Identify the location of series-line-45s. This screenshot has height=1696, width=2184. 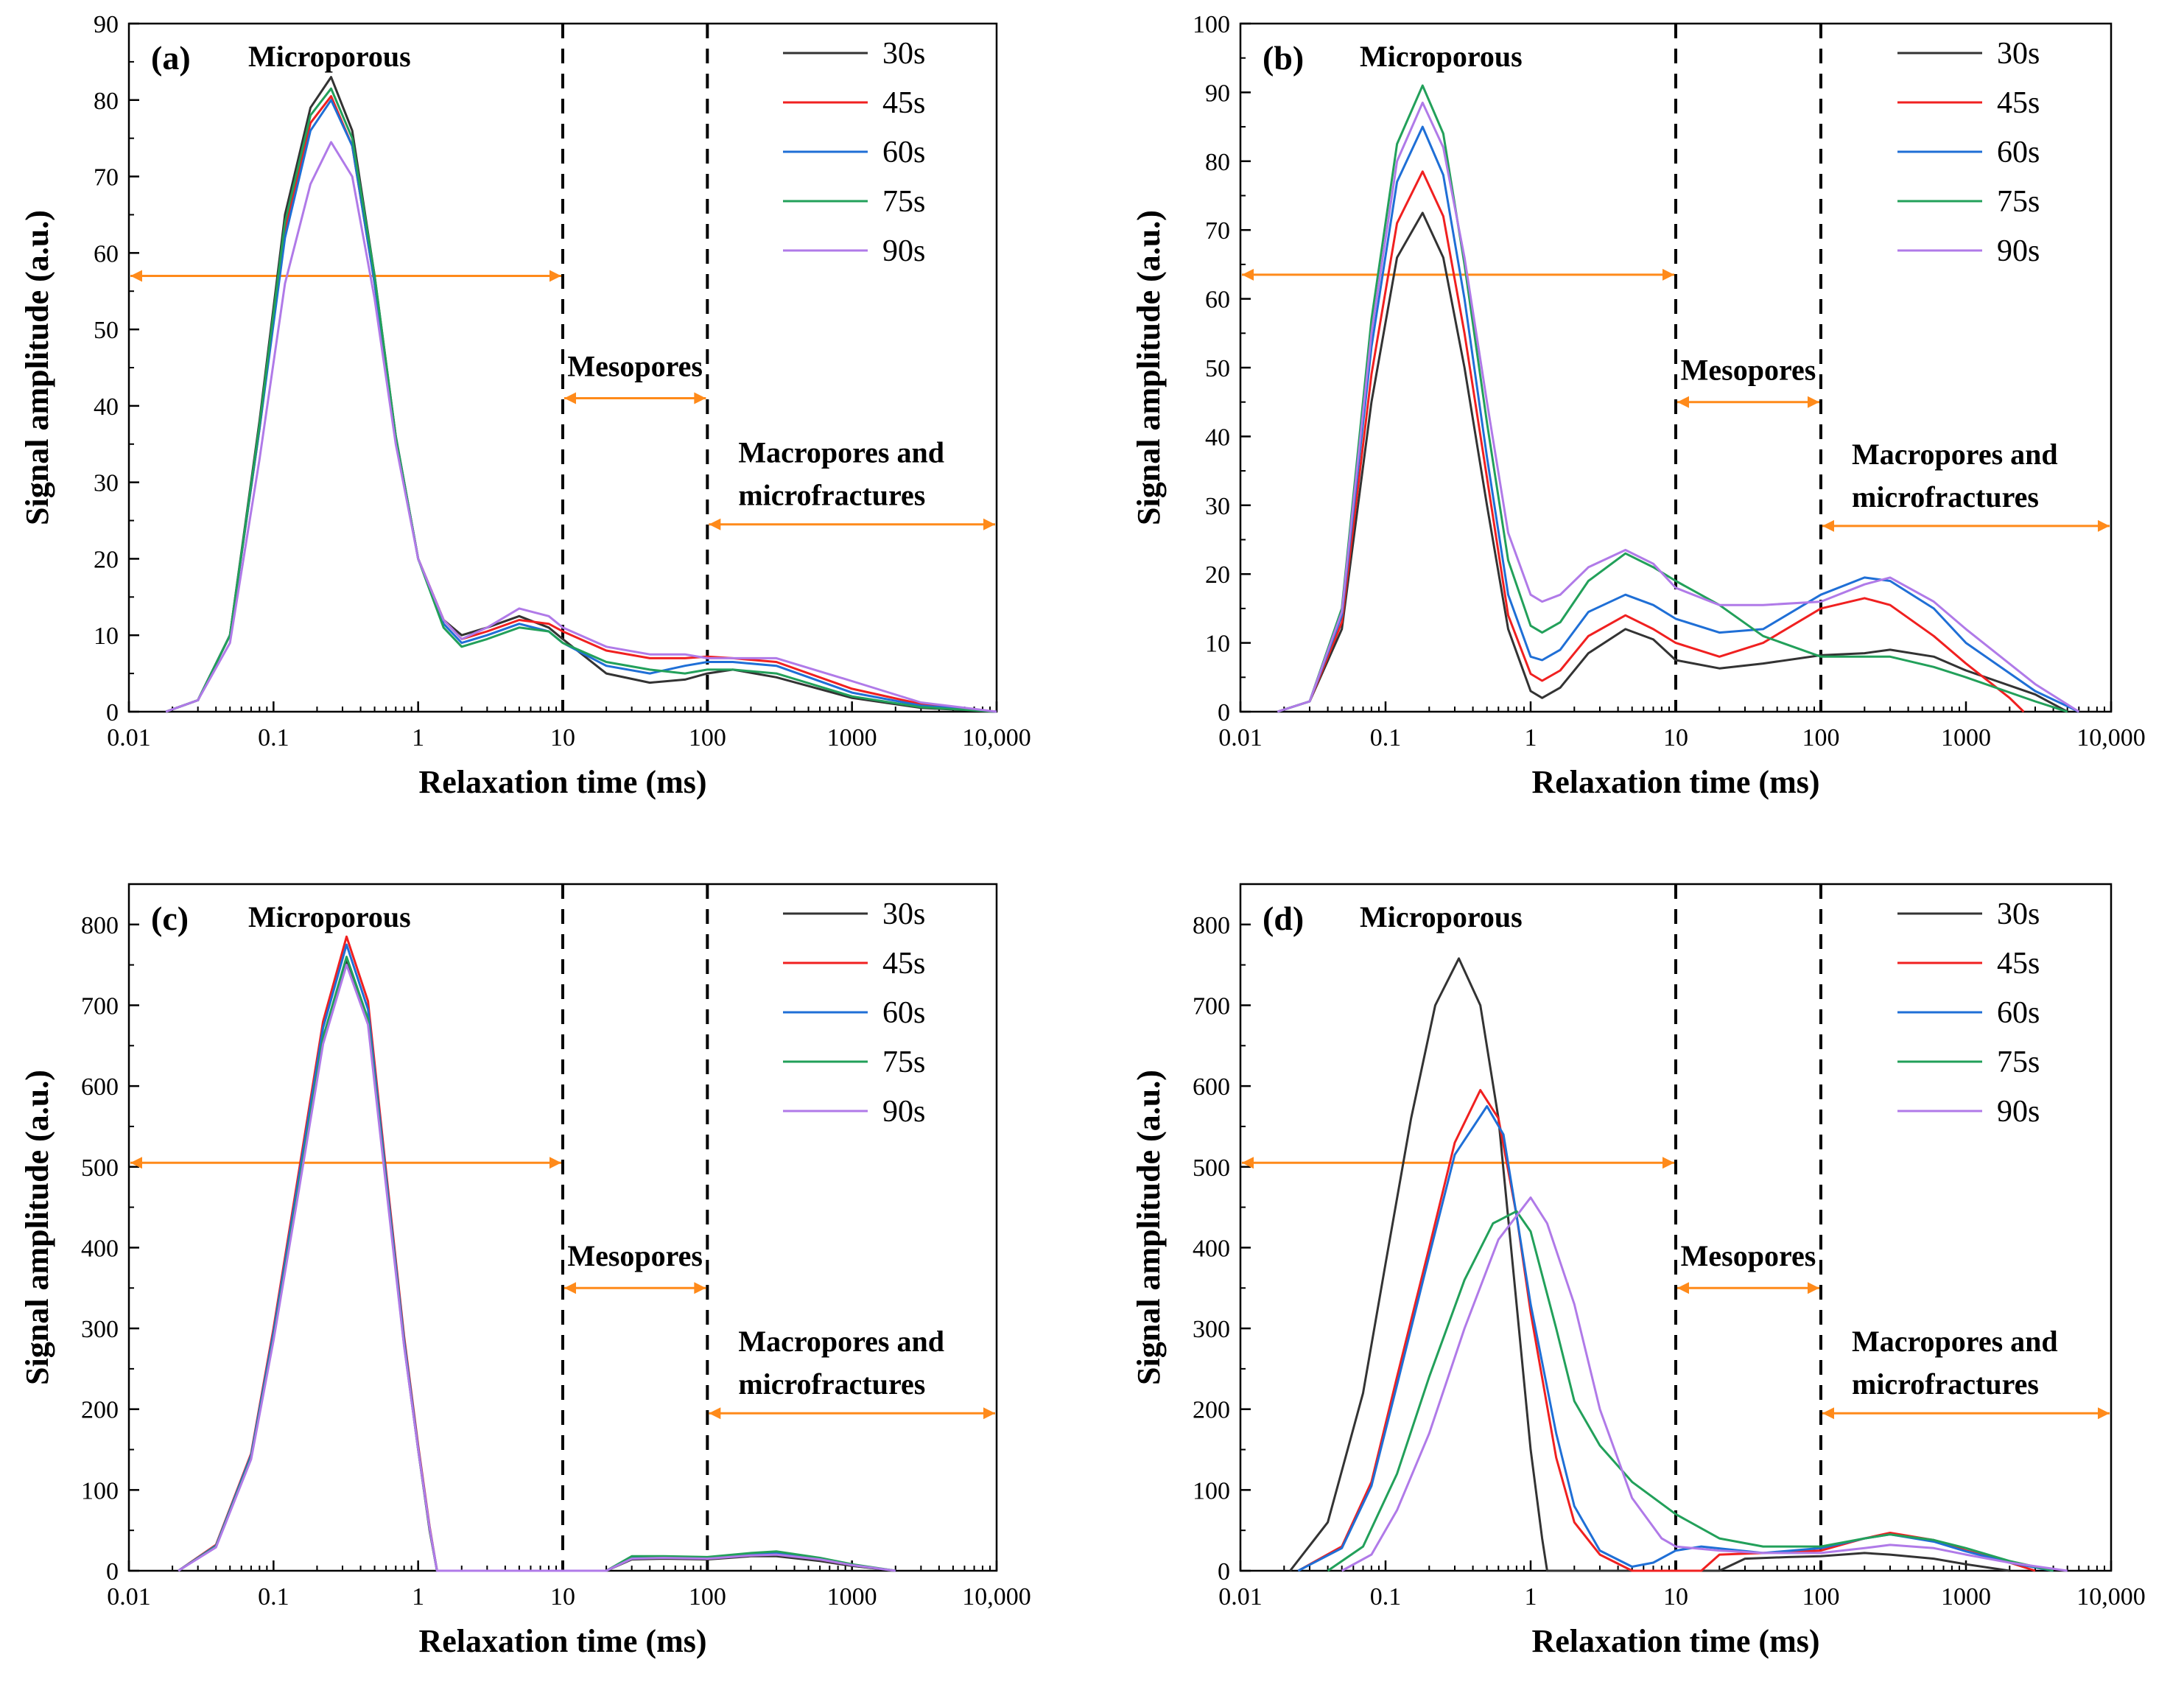
(1666, 1330).